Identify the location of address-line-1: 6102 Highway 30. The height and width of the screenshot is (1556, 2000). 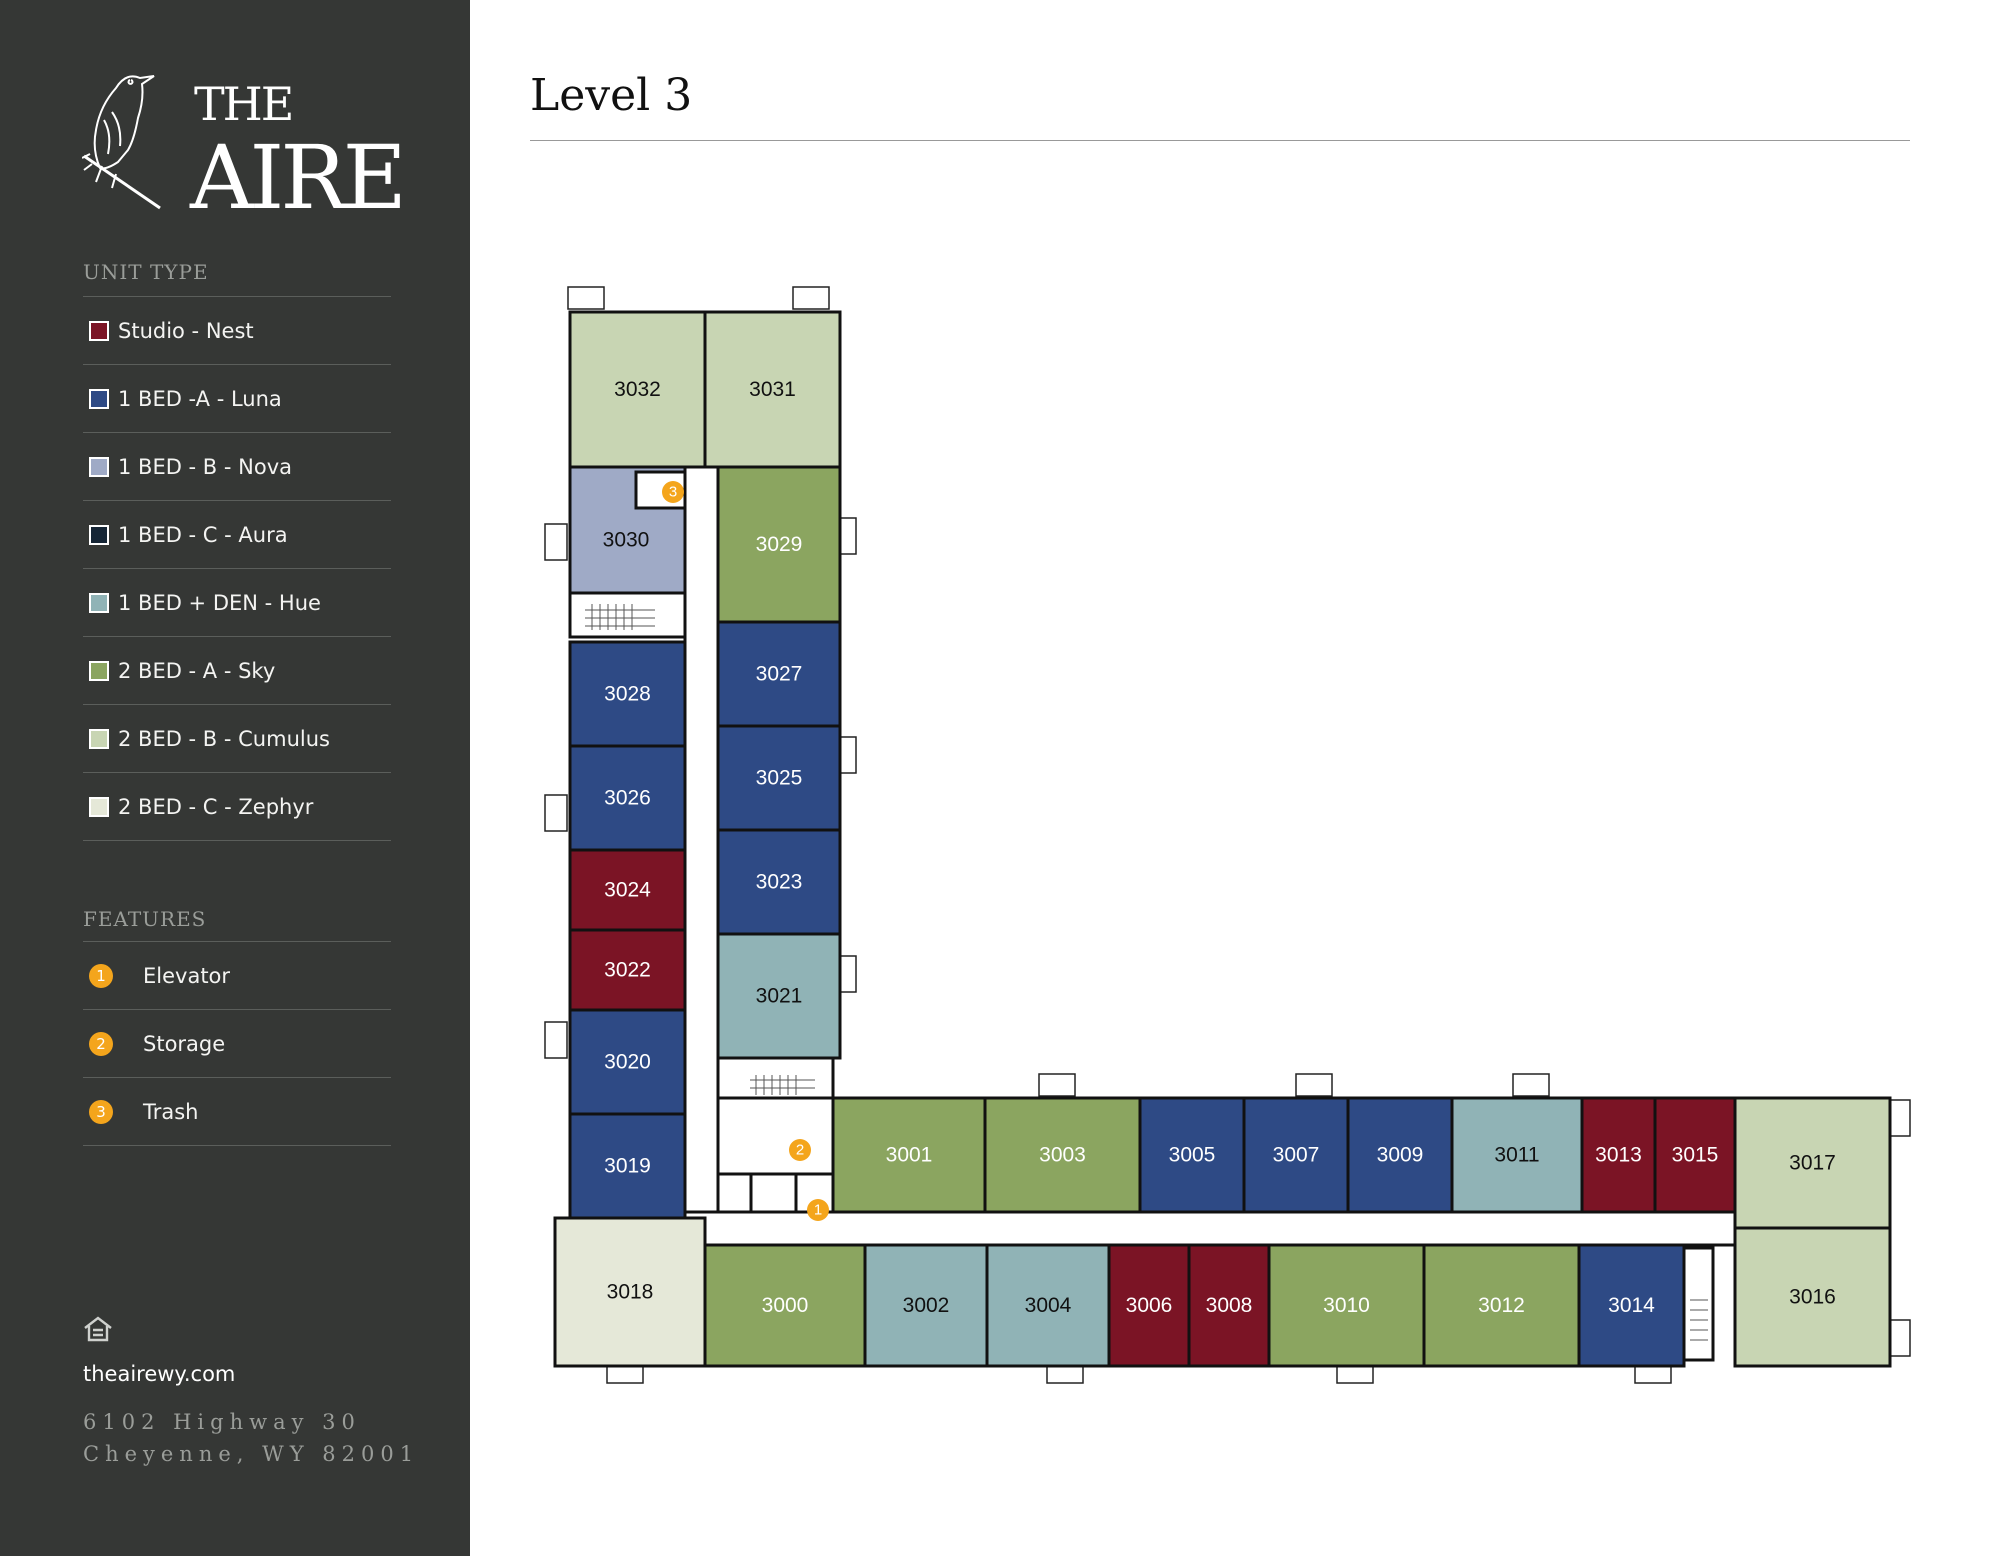
(222, 1422).